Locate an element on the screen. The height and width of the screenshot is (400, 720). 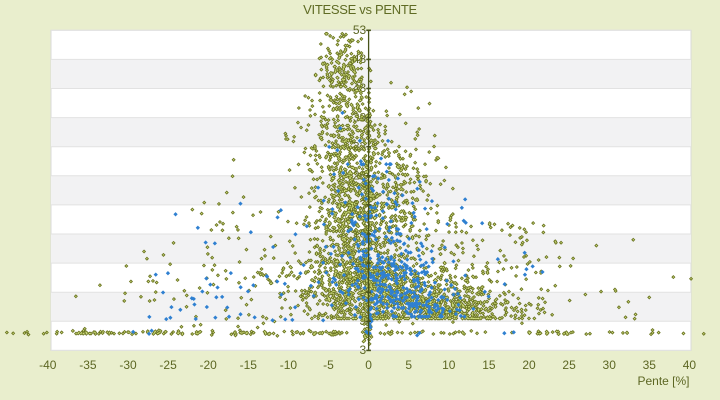
svg-text: 3 is located at coordinates (363, 350).